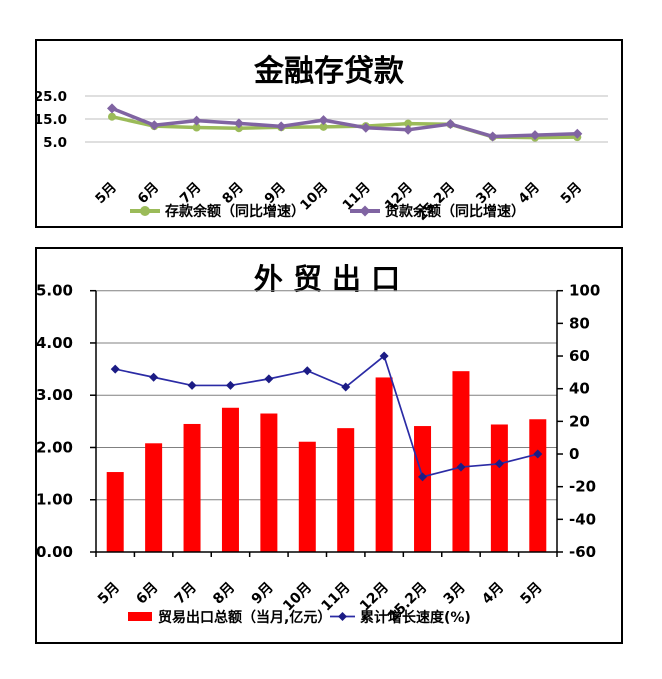 This screenshot has width=662, height=679. I want to click on x-axis-tick-label: 11月, so click(356, 197).